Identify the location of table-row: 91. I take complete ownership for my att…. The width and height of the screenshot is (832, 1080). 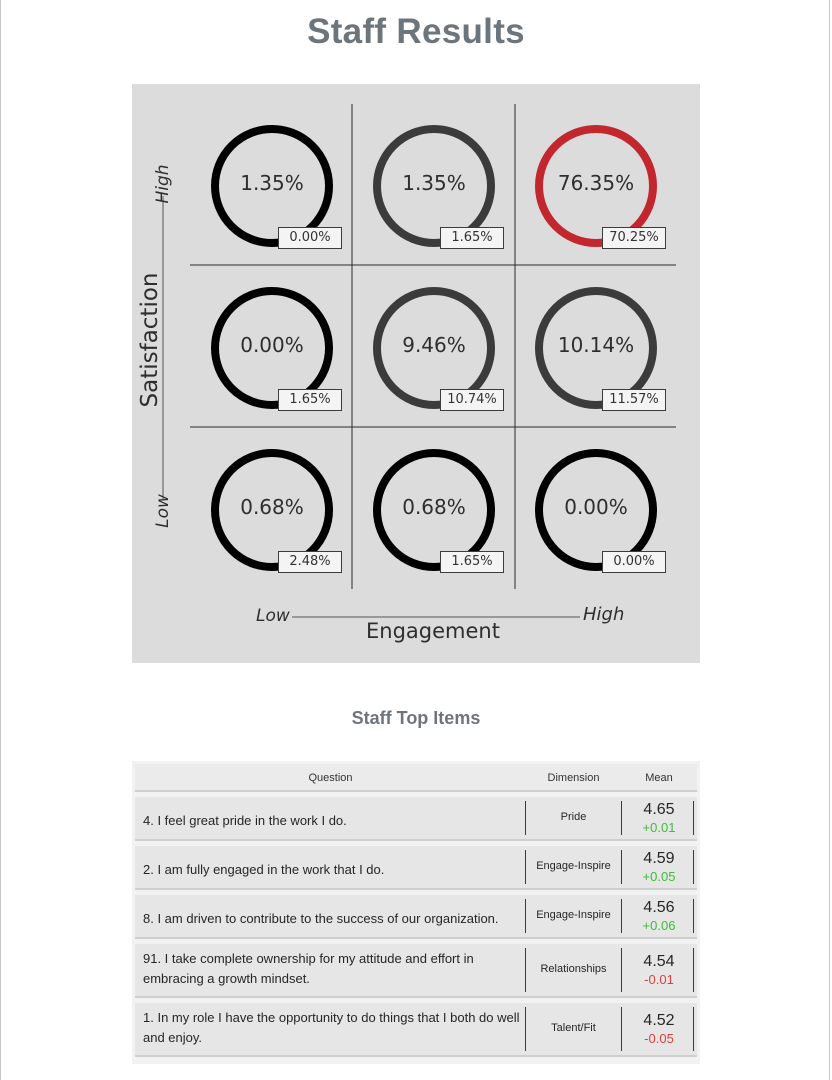
(416, 971).